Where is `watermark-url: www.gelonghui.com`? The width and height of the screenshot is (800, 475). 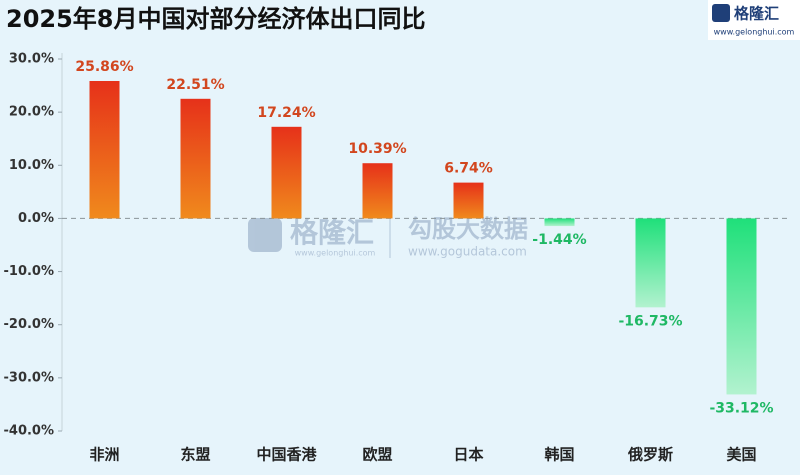 watermark-url: www.gelonghui.com is located at coordinates (335, 253).